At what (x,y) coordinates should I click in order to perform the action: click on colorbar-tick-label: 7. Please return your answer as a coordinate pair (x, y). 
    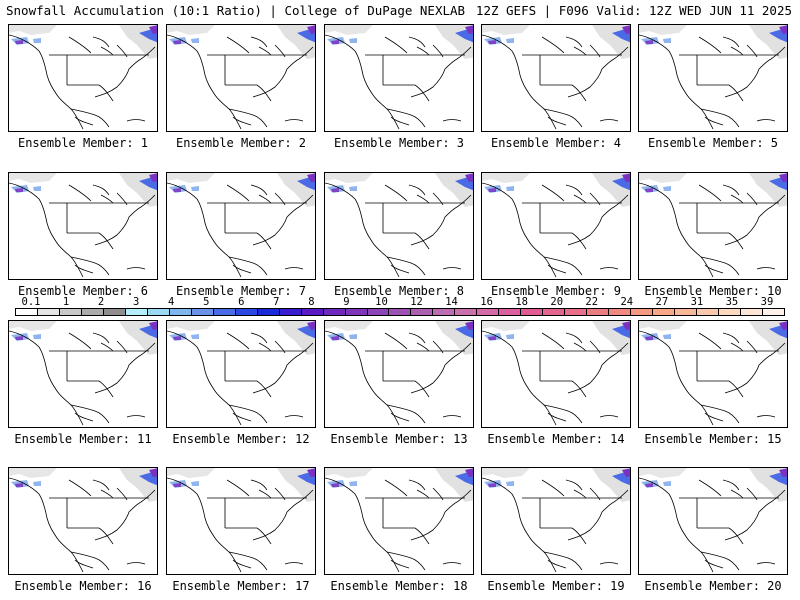
    Looking at the image, I should click on (276, 302).